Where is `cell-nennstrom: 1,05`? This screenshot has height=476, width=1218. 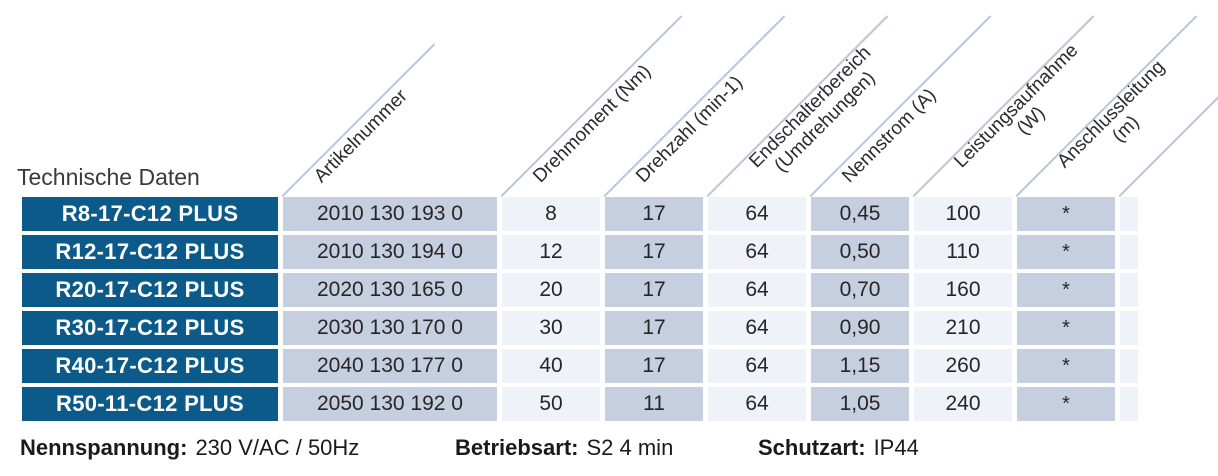 cell-nennstrom: 1,05 is located at coordinates (860, 404).